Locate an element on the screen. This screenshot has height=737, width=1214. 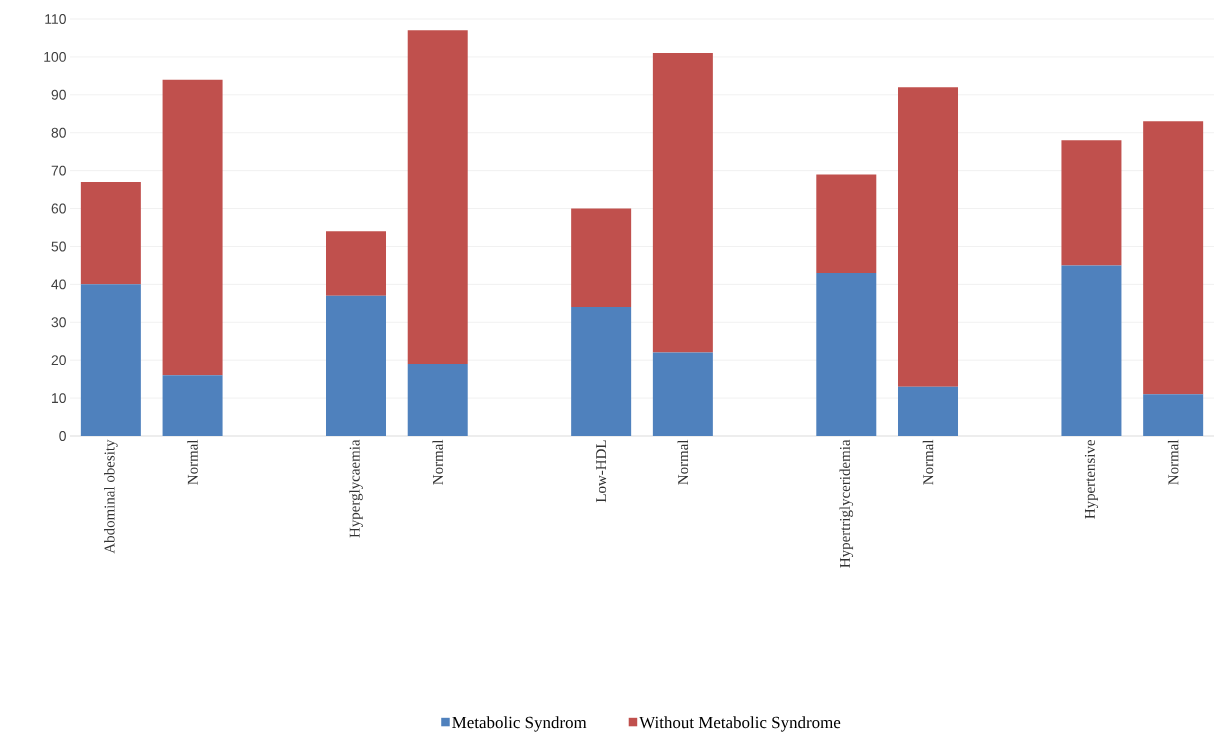
legend-label: Metabolic Syndrom is located at coordinates (519, 724).